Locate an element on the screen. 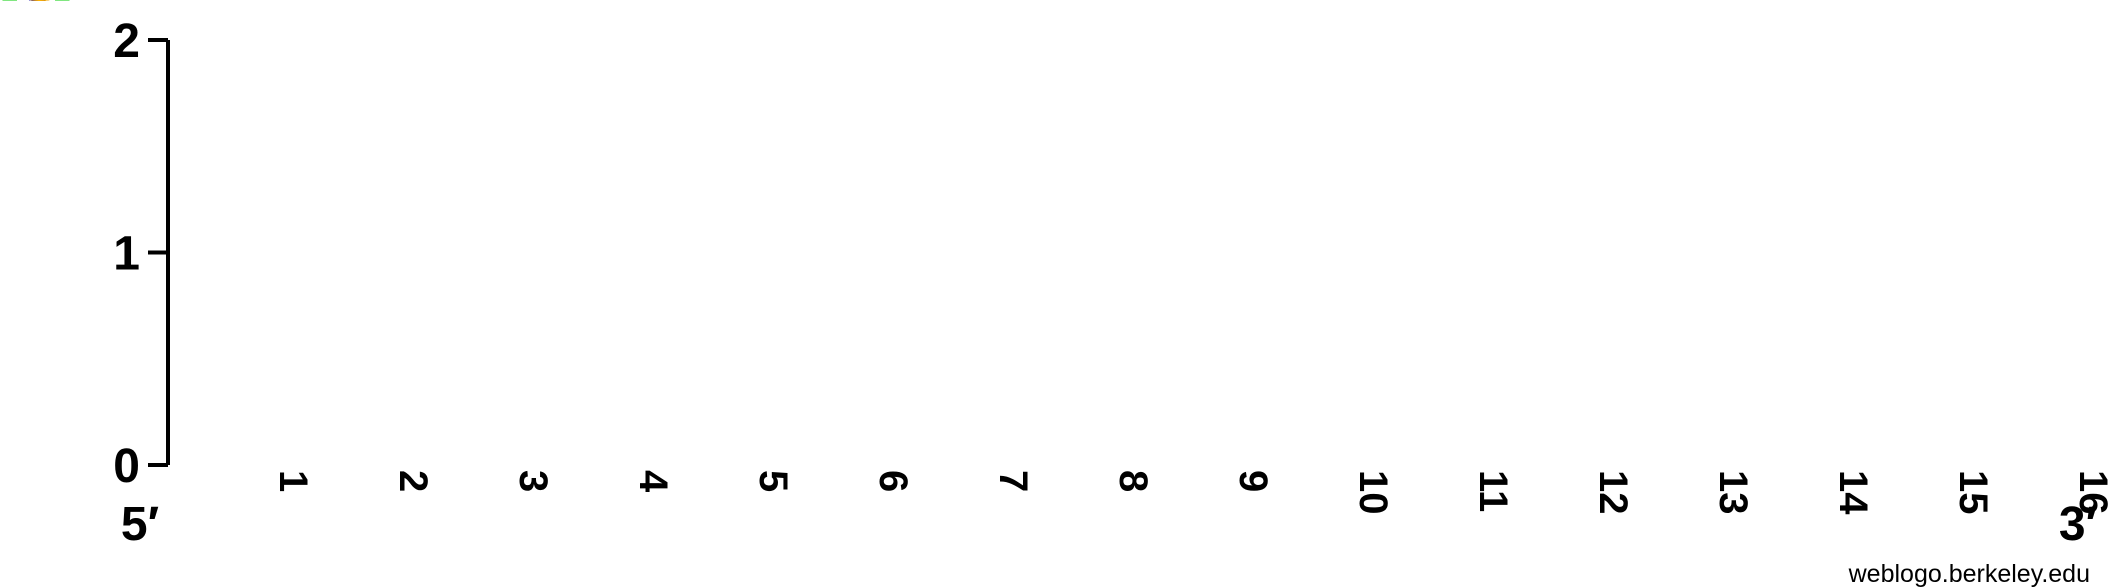 The height and width of the screenshot is (588, 2125). stack-3: CTGA is located at coordinates (39, 11).